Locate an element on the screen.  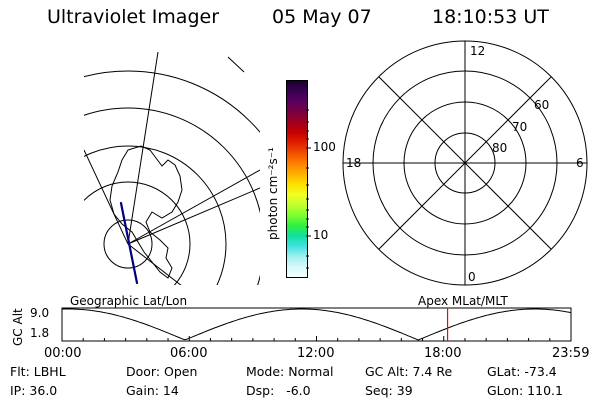
time-label: 18:10:53 UT is located at coordinates (490, 17).